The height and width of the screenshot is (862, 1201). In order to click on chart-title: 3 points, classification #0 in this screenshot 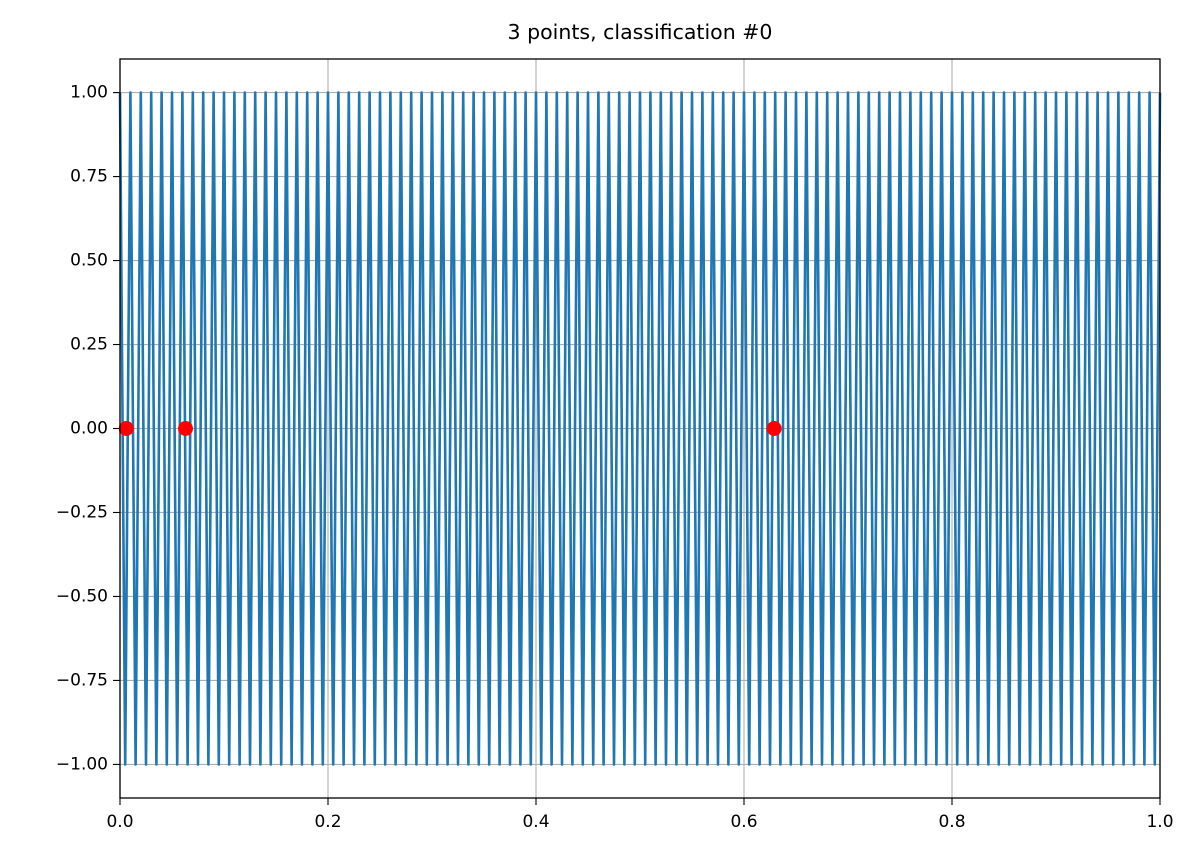, I will do `click(640, 32)`.